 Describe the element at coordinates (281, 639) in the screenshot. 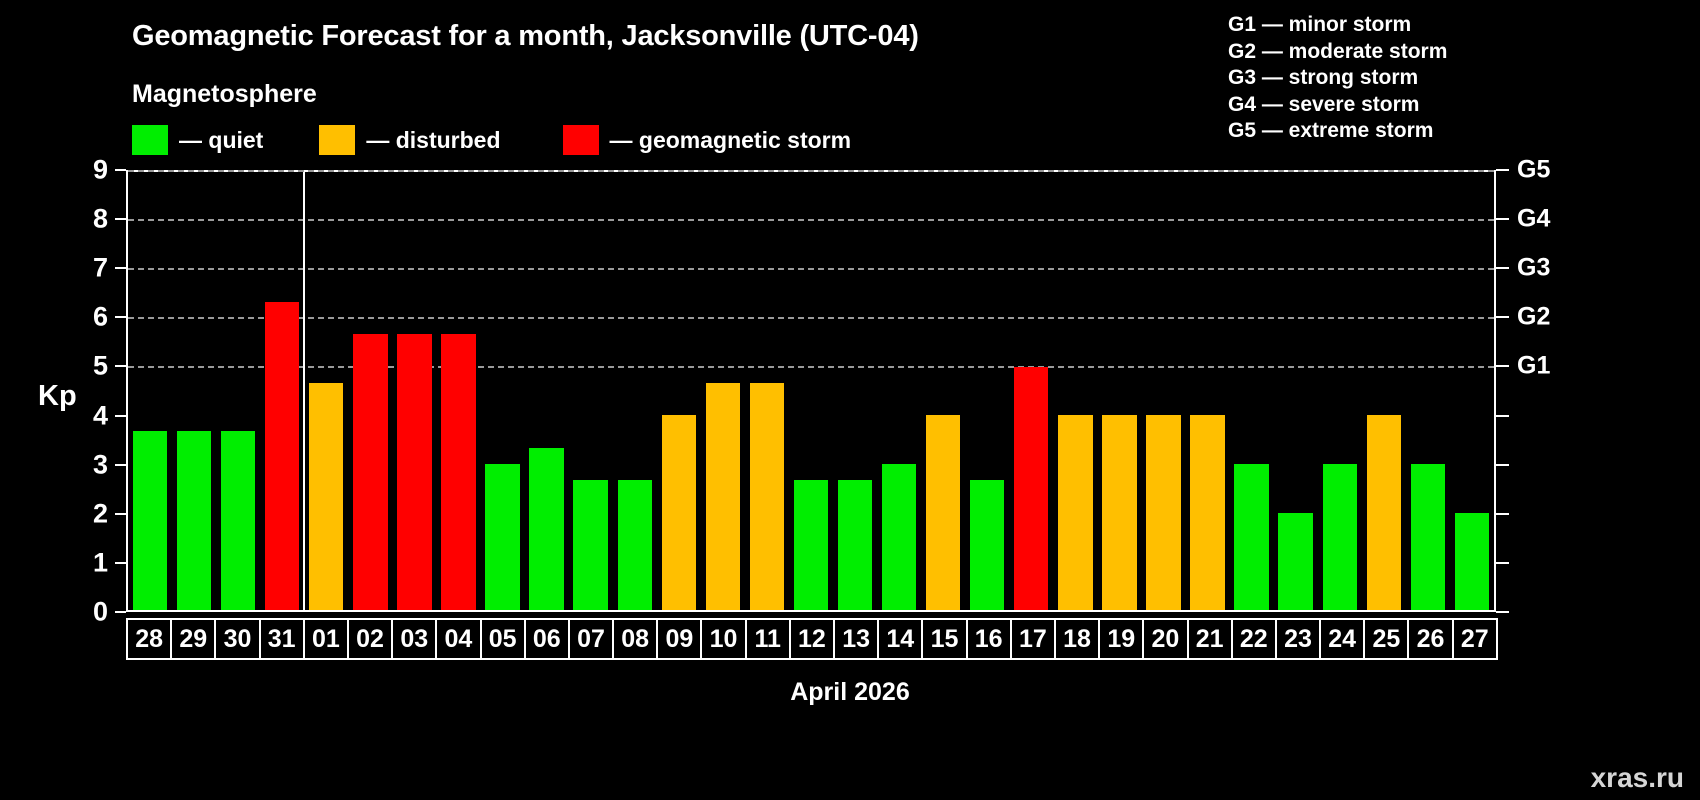

I see `date-cell-31: 31` at that location.